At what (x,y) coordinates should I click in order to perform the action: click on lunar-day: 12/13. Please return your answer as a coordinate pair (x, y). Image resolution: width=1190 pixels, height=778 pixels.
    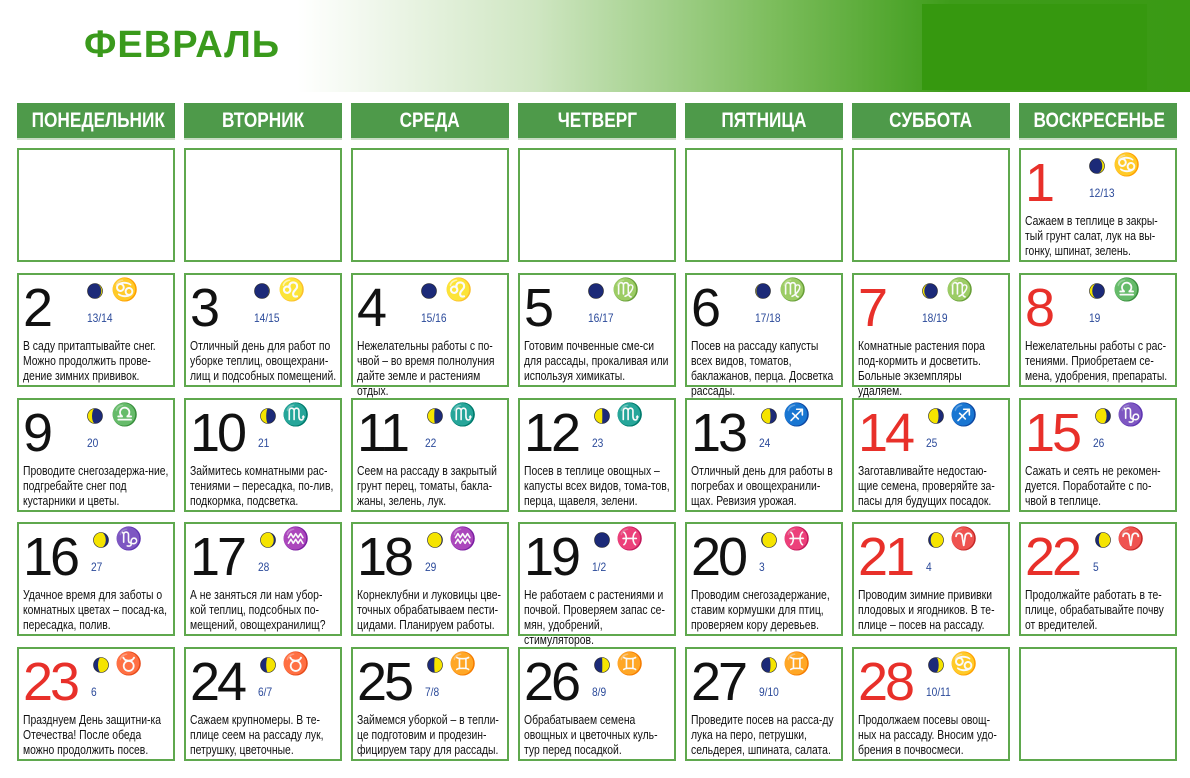
    Looking at the image, I should click on (1102, 193).